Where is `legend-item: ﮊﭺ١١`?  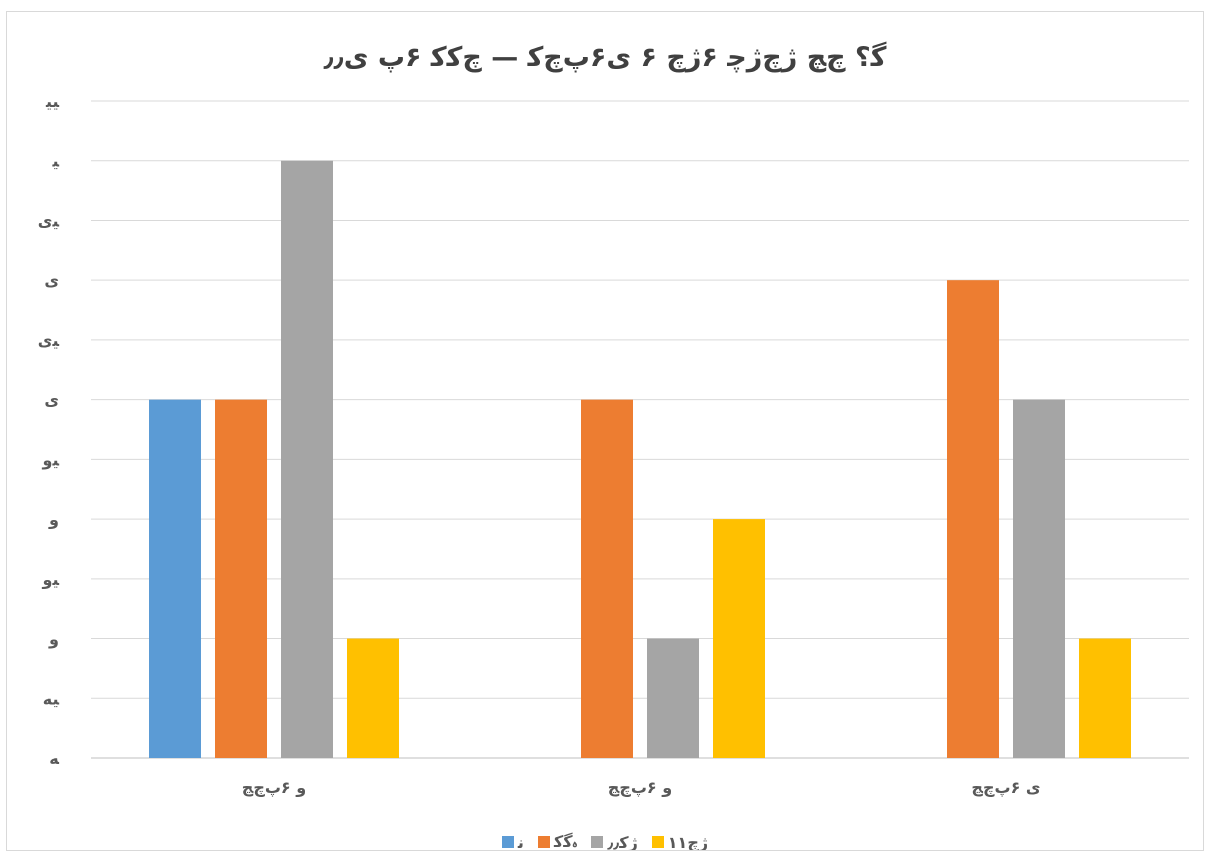 legend-item: ﮊﭺ١١ is located at coordinates (680, 841).